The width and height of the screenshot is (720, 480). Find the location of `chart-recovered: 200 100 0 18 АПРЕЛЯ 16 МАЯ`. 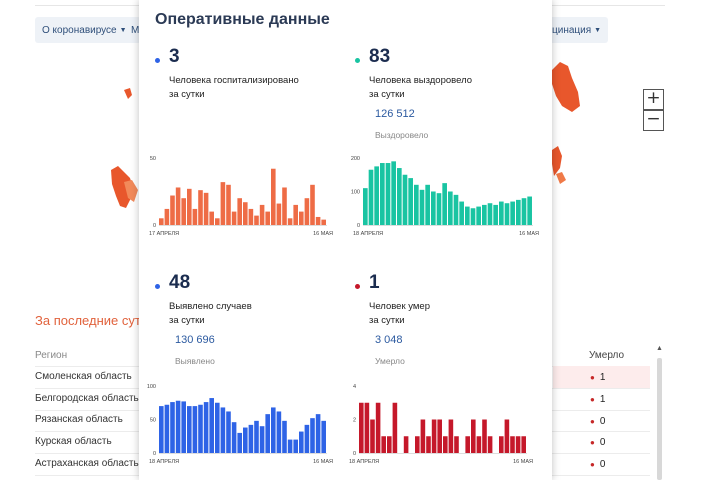

chart-recovered: 200 100 0 18 АПРЕЛЯ 16 МАЯ is located at coordinates (445, 196).